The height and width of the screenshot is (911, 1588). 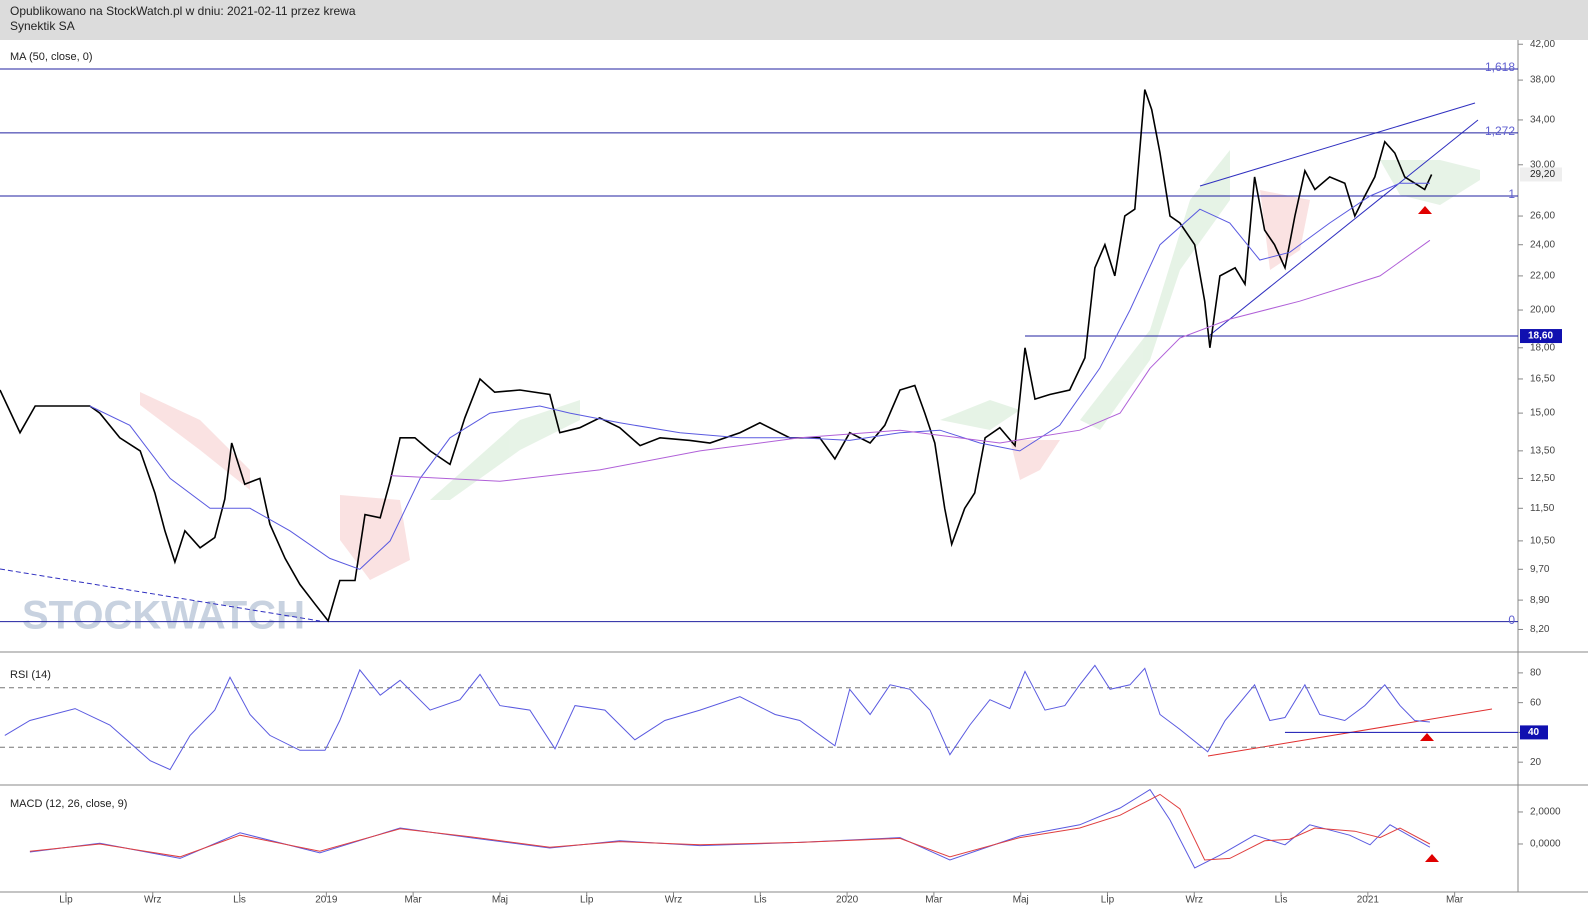 I want to click on y-tick-label: 22,00, so click(x=1542, y=276).